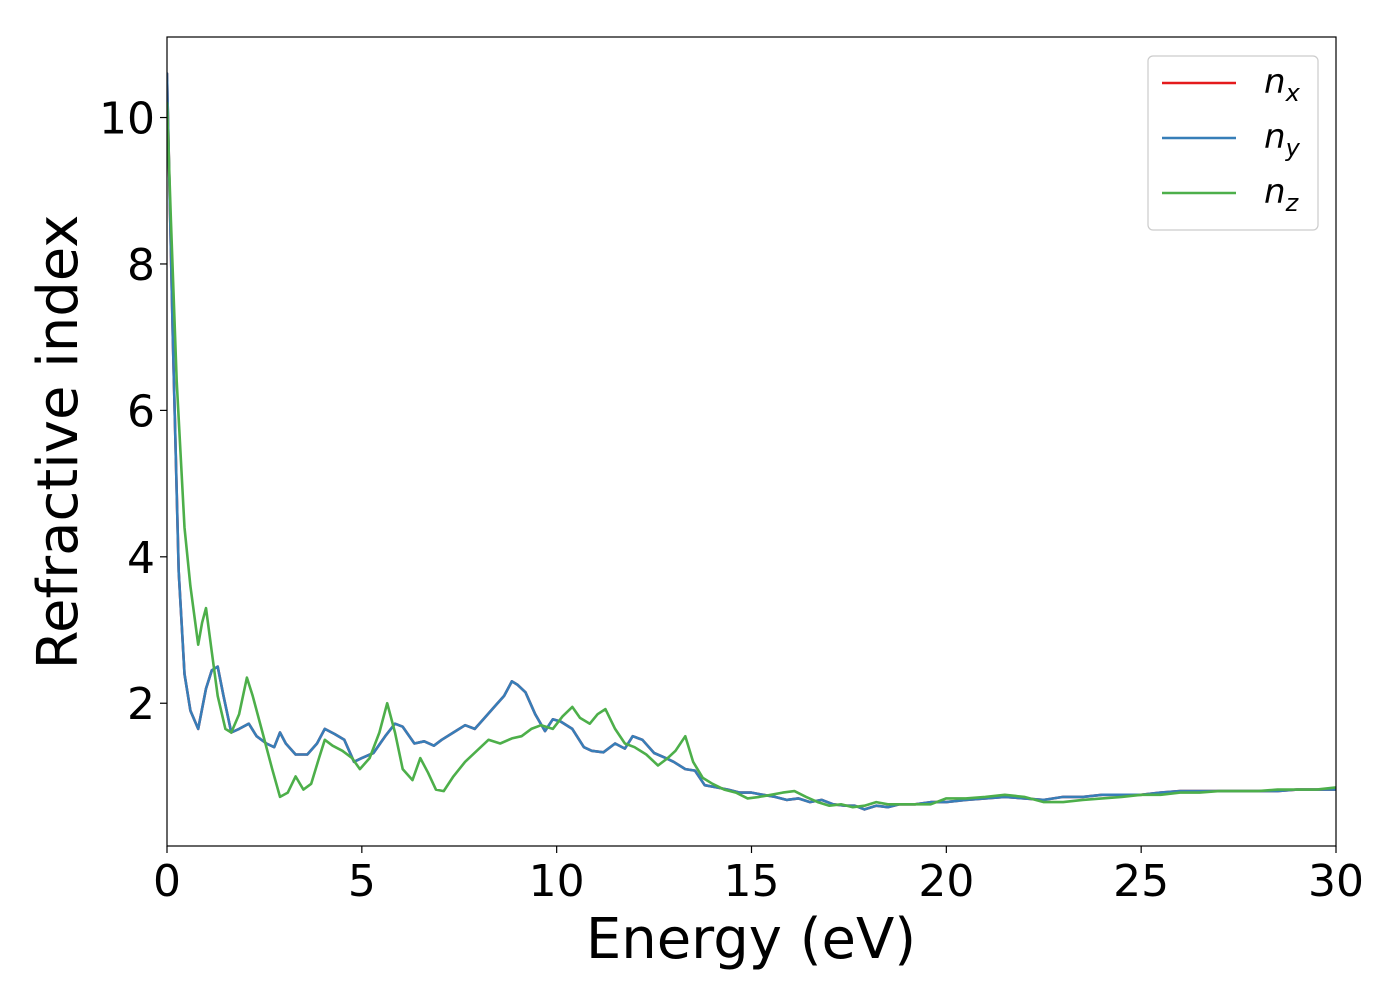 Image resolution: width=1400 pixels, height=1000 pixels. What do you see at coordinates (751, 939) in the screenshot?
I see `x-axis-label: Energy (eV)` at bounding box center [751, 939].